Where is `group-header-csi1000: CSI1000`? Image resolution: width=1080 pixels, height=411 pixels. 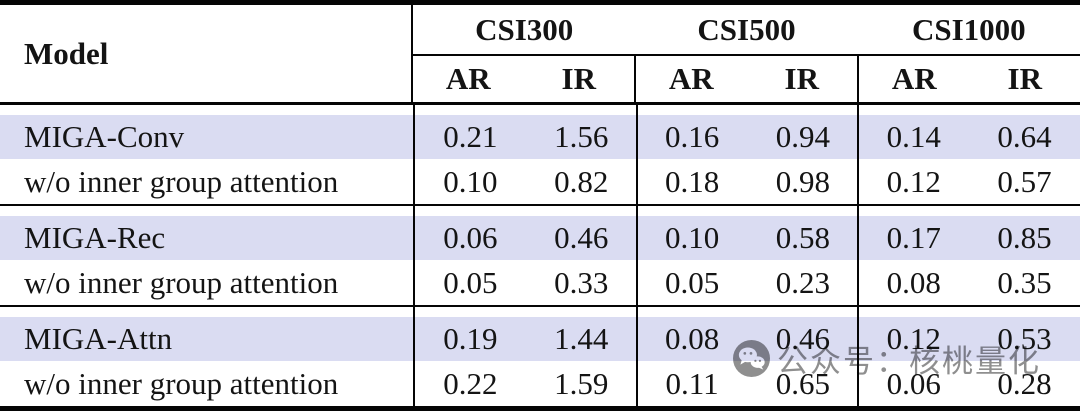 group-header-csi1000: CSI1000 is located at coordinates (968, 29).